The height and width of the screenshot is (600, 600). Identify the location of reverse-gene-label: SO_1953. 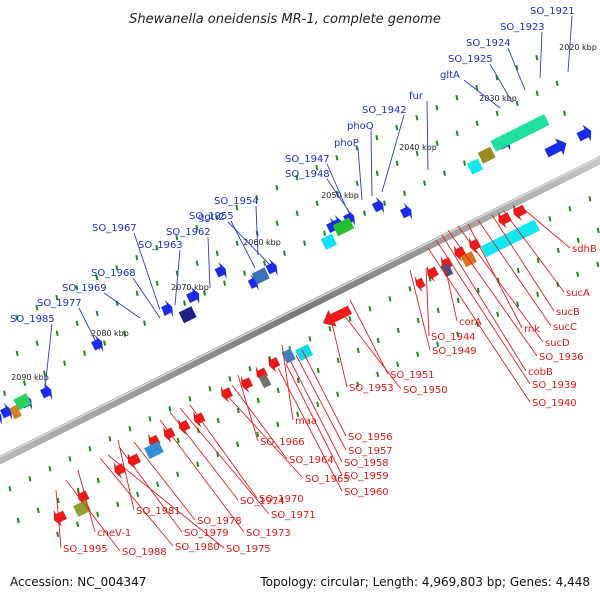
(371, 388).